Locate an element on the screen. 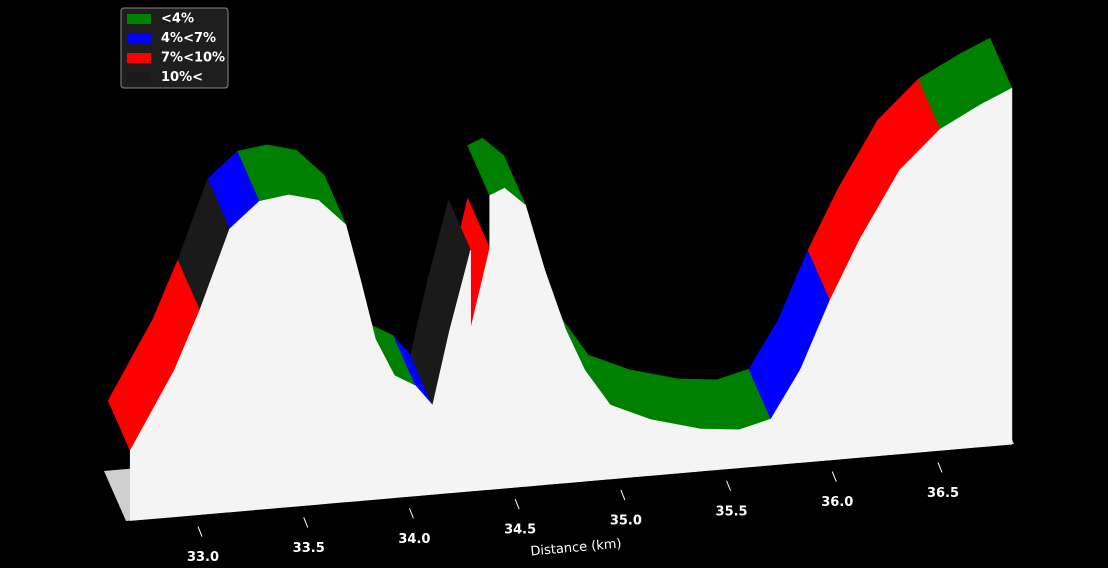  x-tick-label: 34.5 is located at coordinates (520, 530).